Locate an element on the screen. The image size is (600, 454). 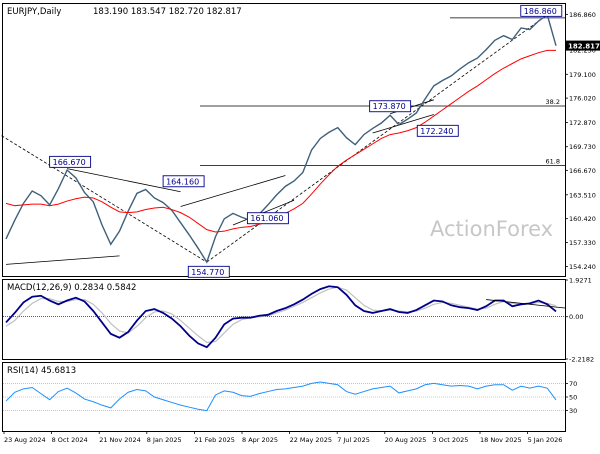
rsi-line is located at coordinates (281, 396).